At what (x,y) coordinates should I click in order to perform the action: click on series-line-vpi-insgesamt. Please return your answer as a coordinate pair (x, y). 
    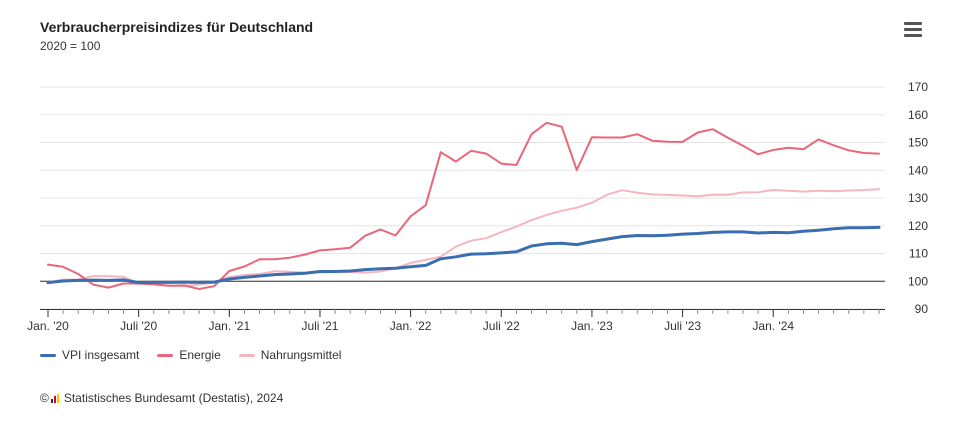
    Looking at the image, I should click on (463, 255).